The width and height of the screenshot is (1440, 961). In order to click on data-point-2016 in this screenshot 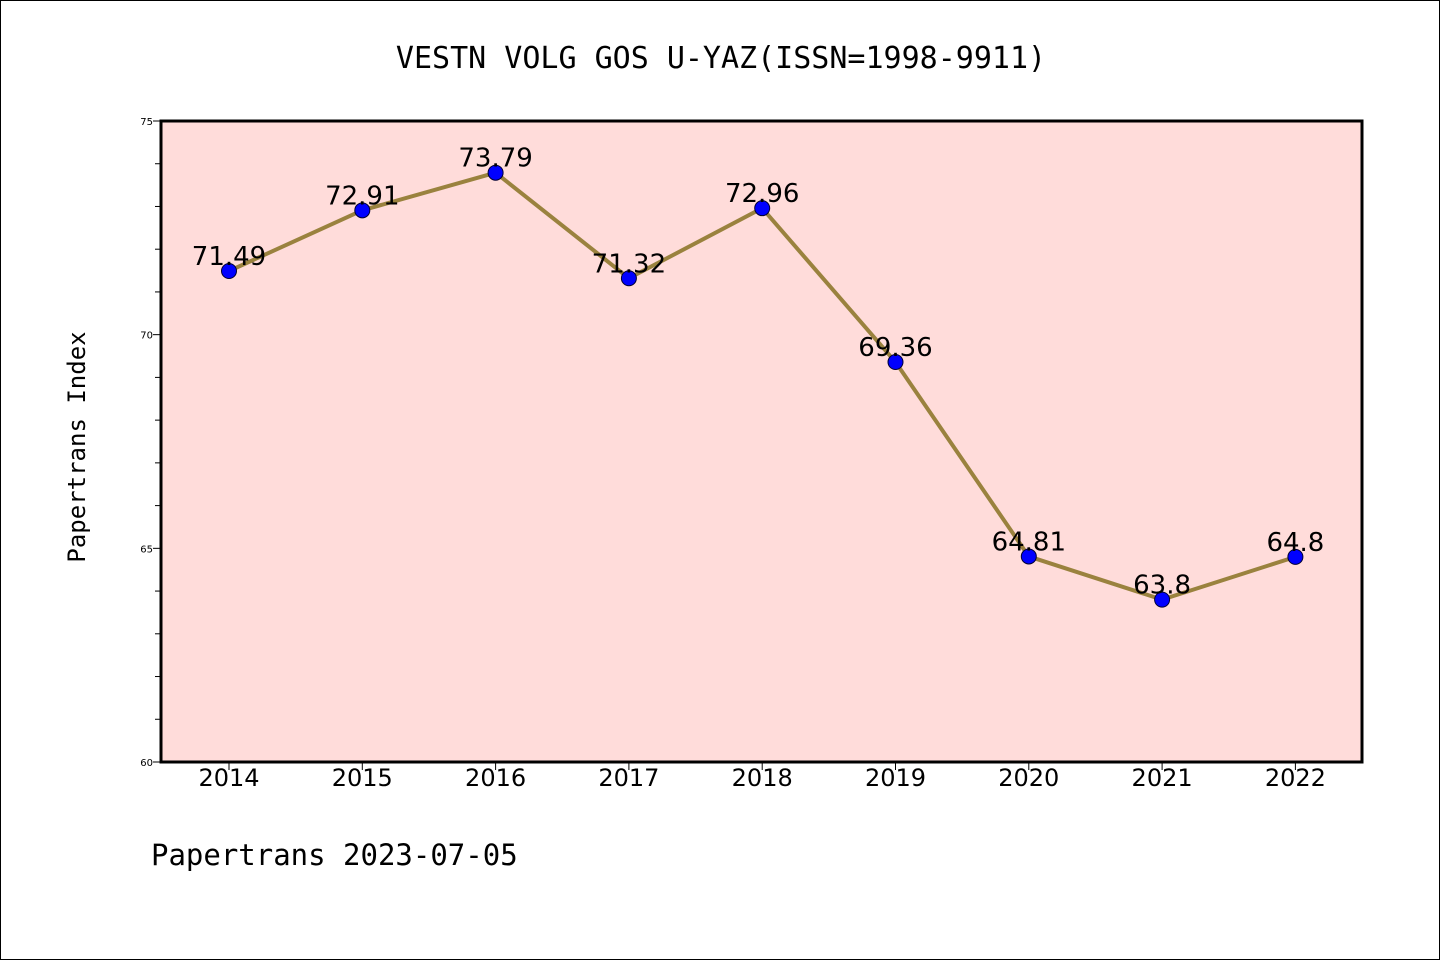, I will do `click(495, 172)`.